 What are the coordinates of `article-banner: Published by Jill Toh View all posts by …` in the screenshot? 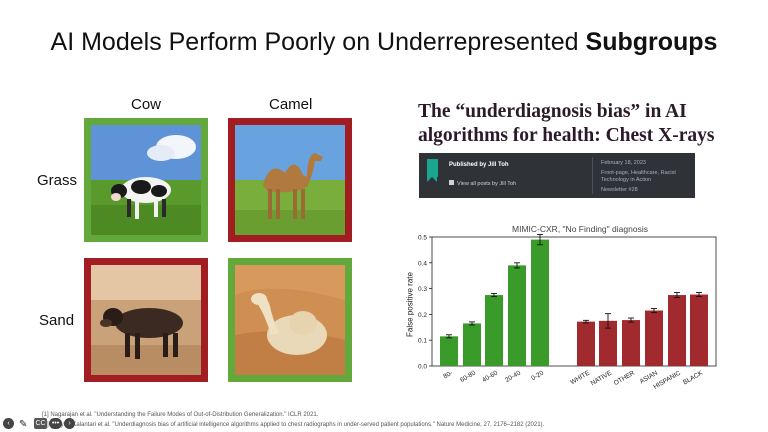 It's located at (557, 175).